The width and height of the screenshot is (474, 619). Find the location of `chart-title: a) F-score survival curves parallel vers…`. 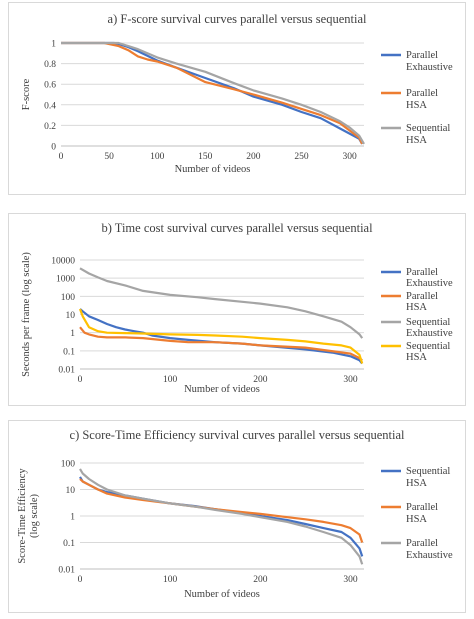

chart-title: a) F-score survival curves parallel vers… is located at coordinates (237, 19).